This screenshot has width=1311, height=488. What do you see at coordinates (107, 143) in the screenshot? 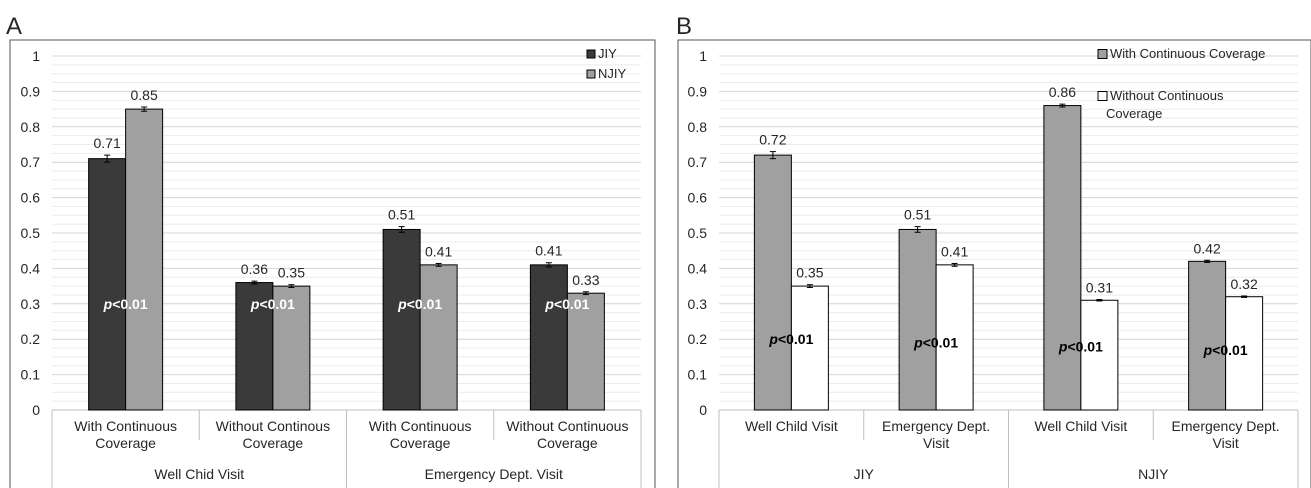
I see `data-label: 0.71` at bounding box center [107, 143].